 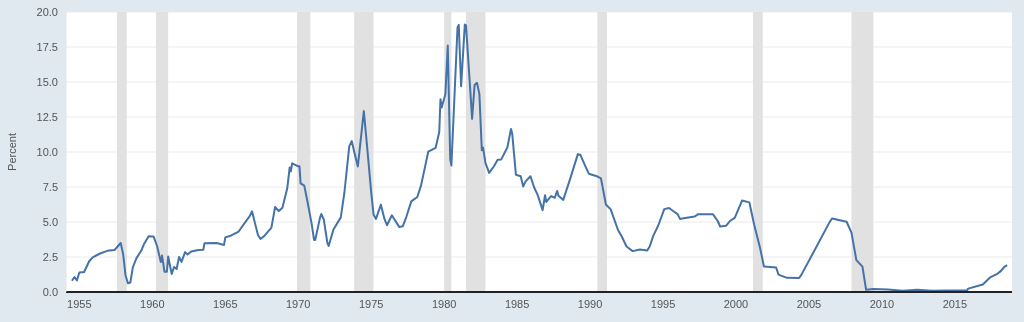 What do you see at coordinates (79, 303) in the screenshot?
I see `x-tick-label: 1955` at bounding box center [79, 303].